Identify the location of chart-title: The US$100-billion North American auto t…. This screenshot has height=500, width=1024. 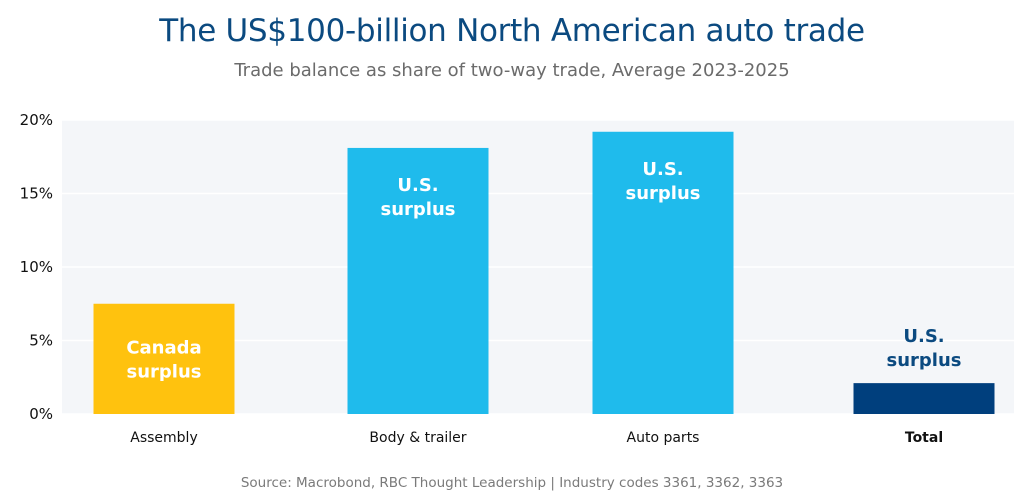
(512, 31).